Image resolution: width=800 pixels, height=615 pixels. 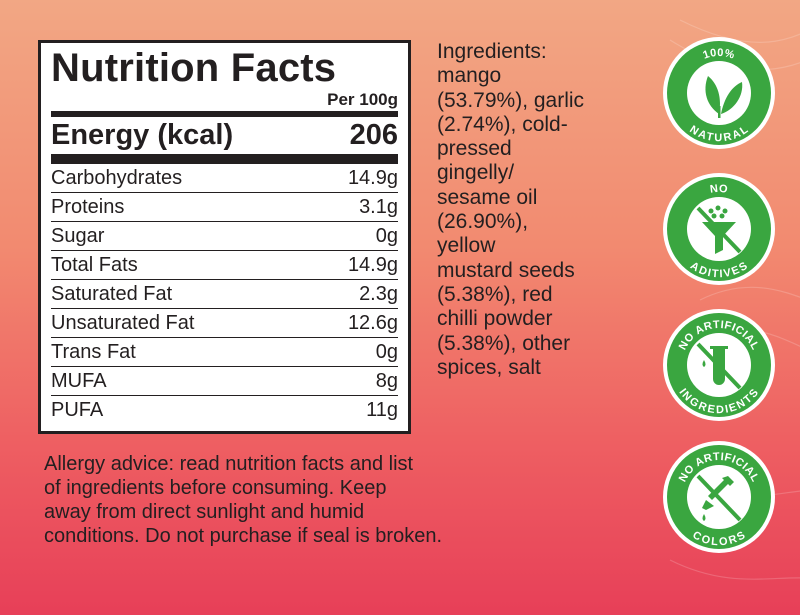 What do you see at coordinates (373, 135) in the screenshot?
I see `energy-value: 206` at bounding box center [373, 135].